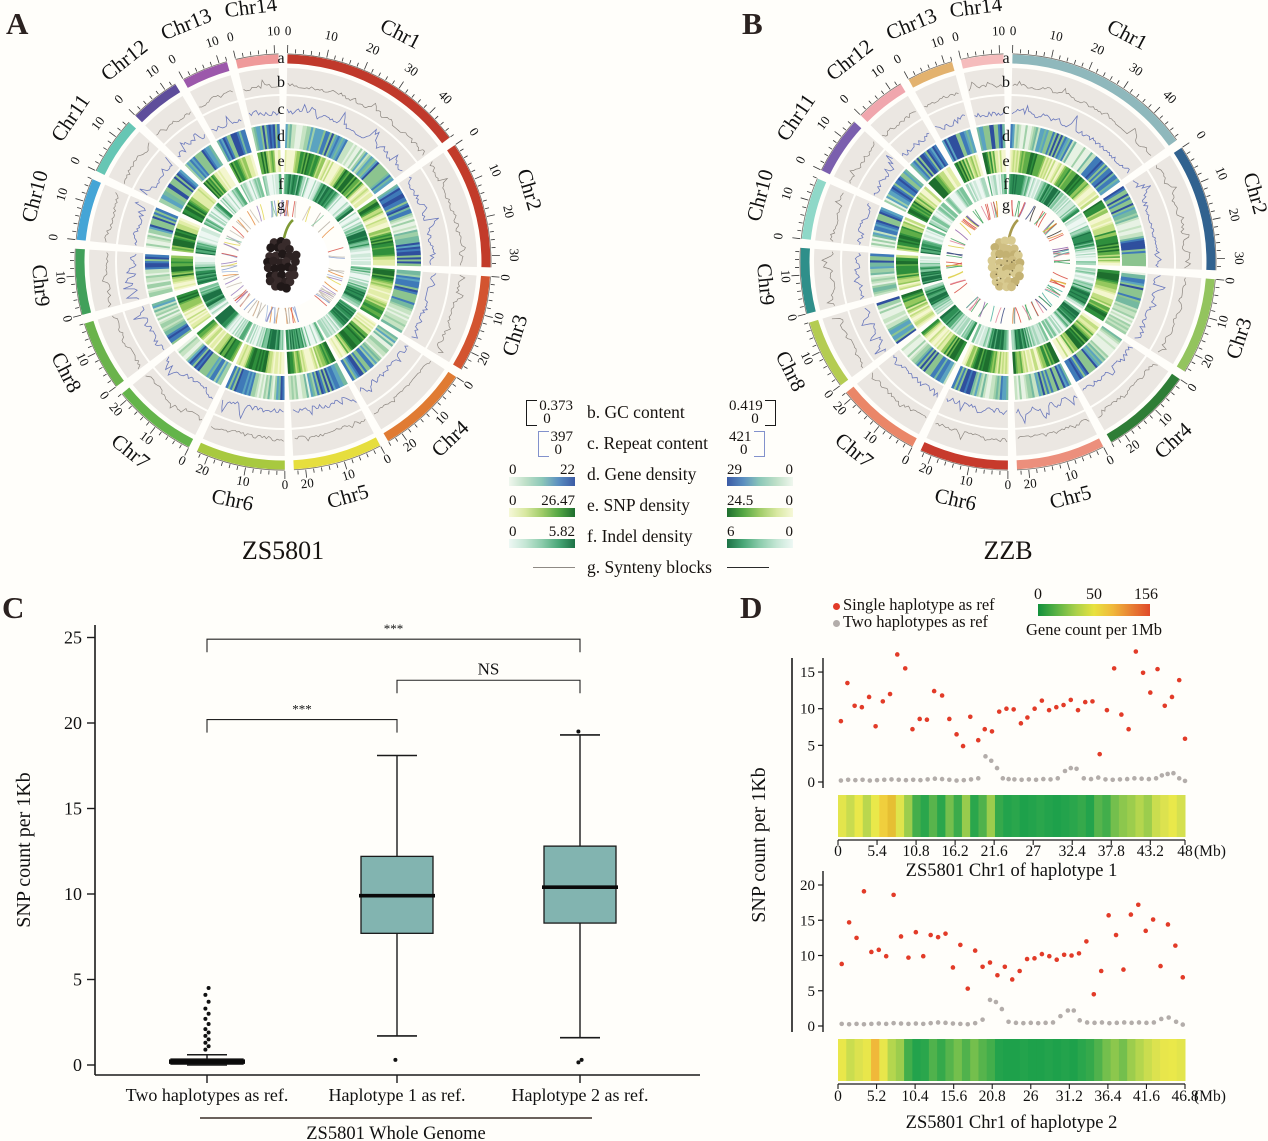 This screenshot has width=1268, height=1141. What do you see at coordinates (241, 196) in the screenshot?
I see `f-density-segment` at bounding box center [241, 196].